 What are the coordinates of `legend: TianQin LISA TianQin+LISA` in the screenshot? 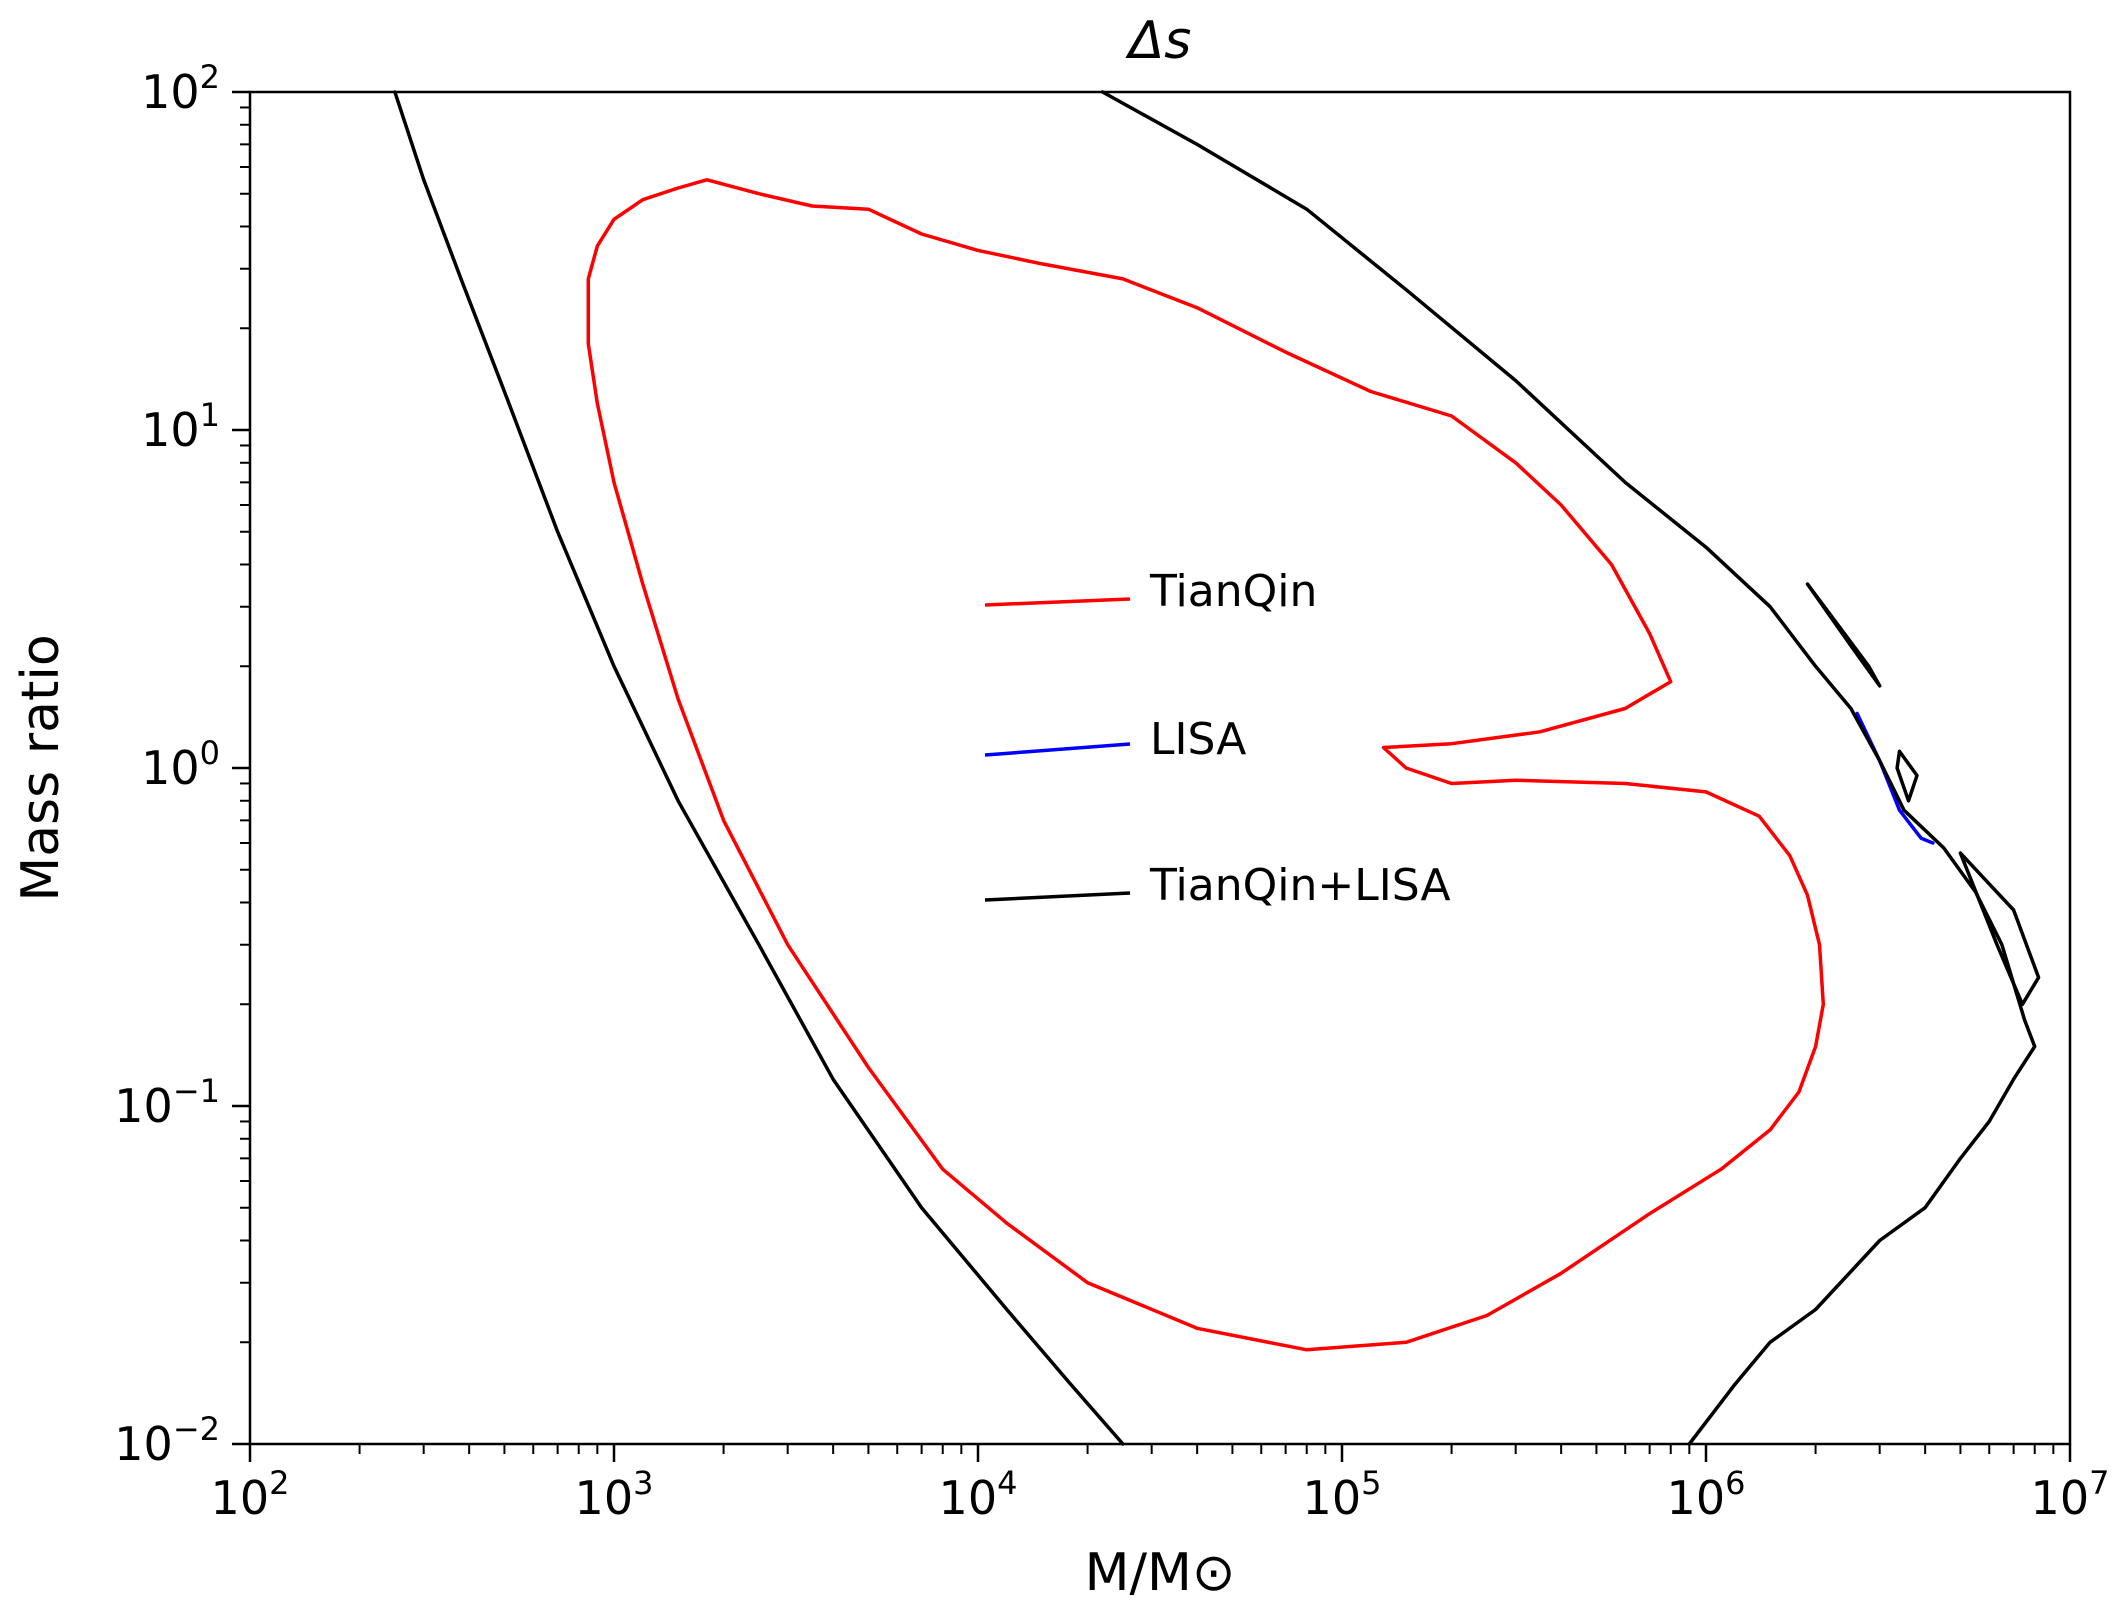 It's located at (1217, 738).